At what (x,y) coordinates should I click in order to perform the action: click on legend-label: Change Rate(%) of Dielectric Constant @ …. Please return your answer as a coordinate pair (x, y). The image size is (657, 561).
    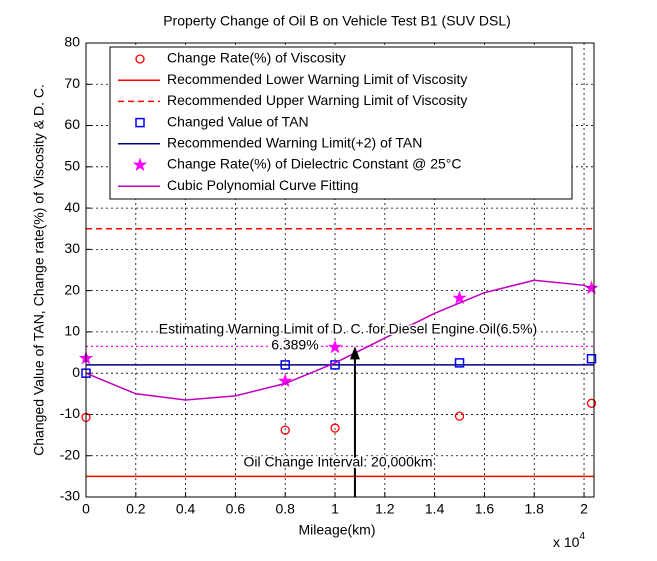
    Looking at the image, I should click on (314, 164).